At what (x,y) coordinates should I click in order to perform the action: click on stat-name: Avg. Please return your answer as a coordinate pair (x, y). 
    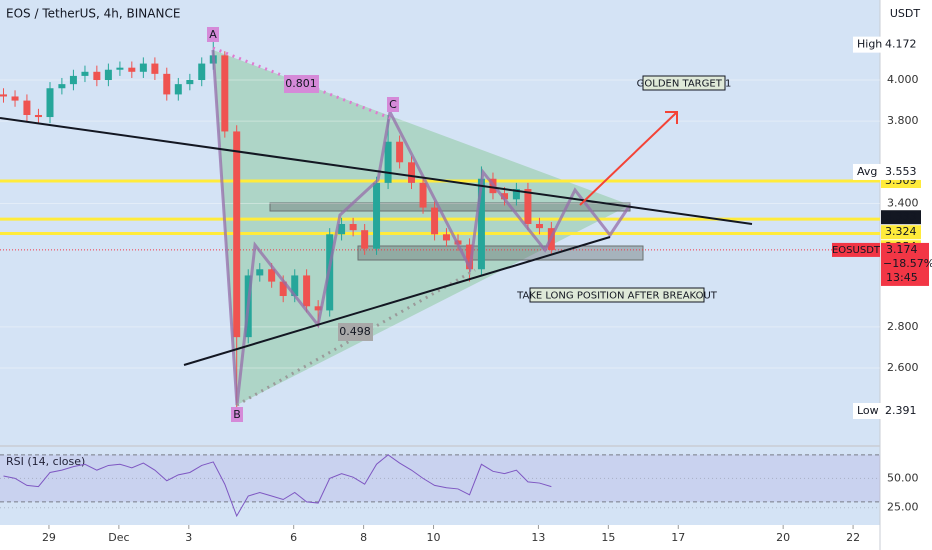
    Looking at the image, I should click on (867, 171).